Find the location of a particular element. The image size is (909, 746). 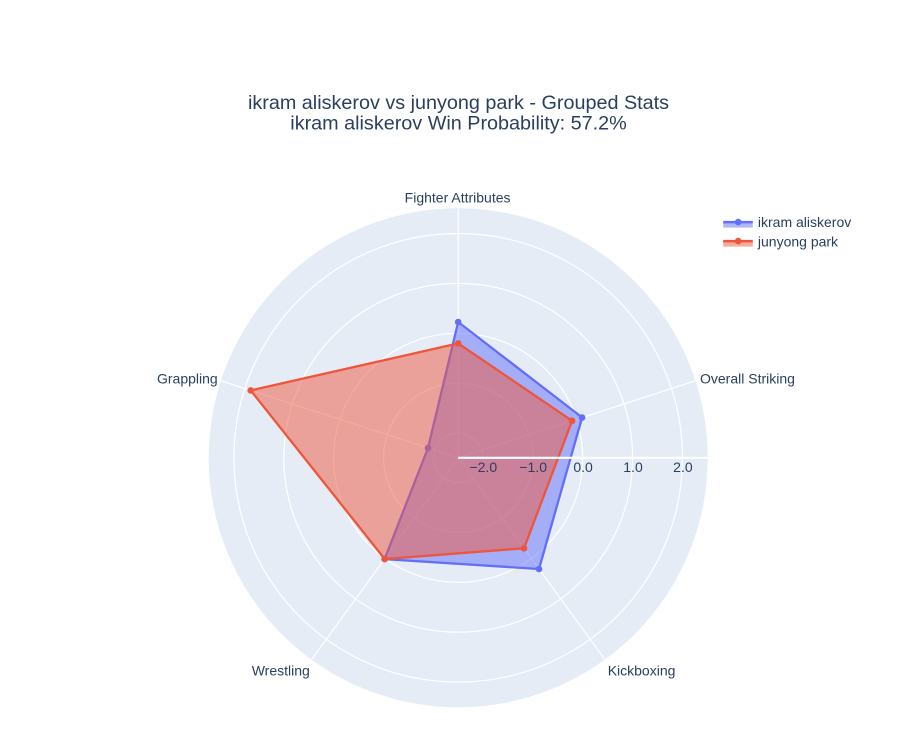

svg-text: Overall Striking is located at coordinates (747, 379).